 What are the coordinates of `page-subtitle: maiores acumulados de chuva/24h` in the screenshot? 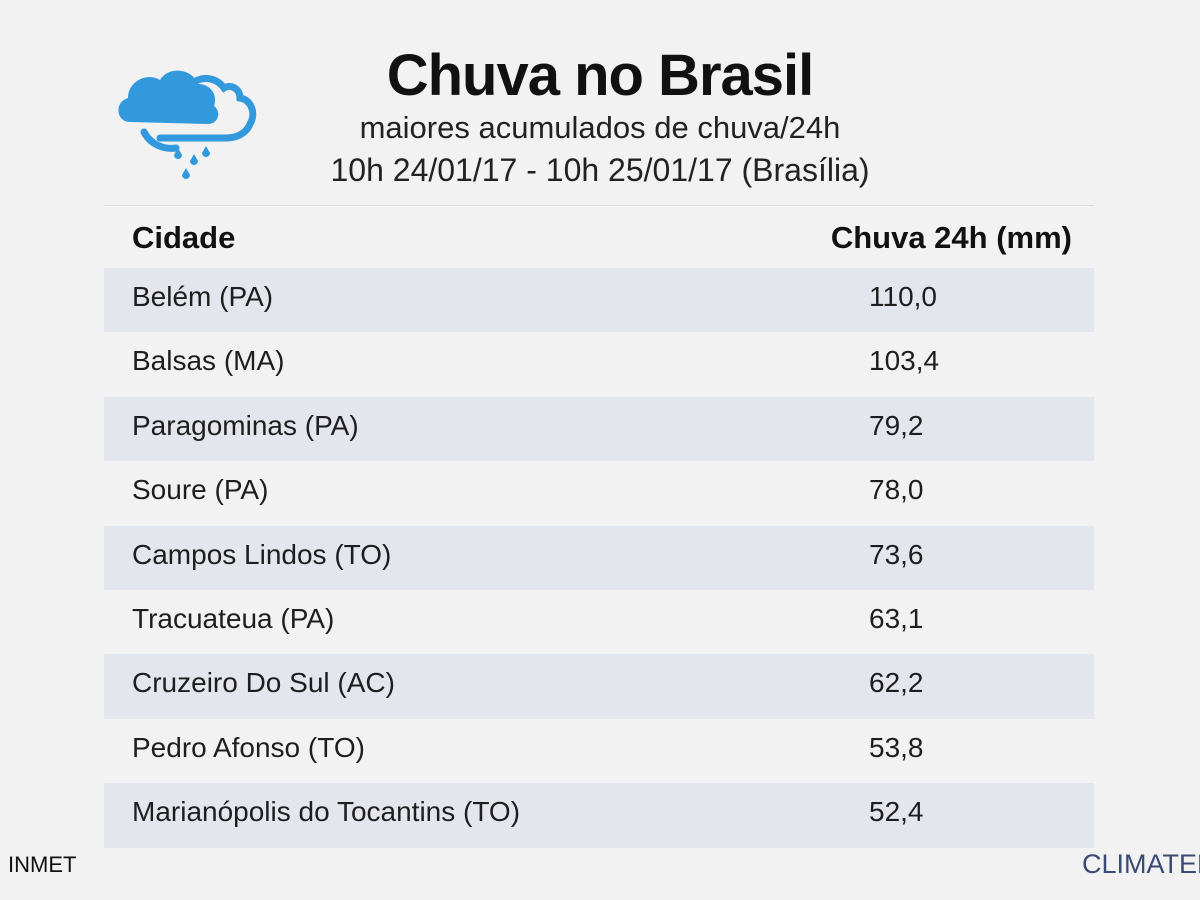 It's located at (600, 127).